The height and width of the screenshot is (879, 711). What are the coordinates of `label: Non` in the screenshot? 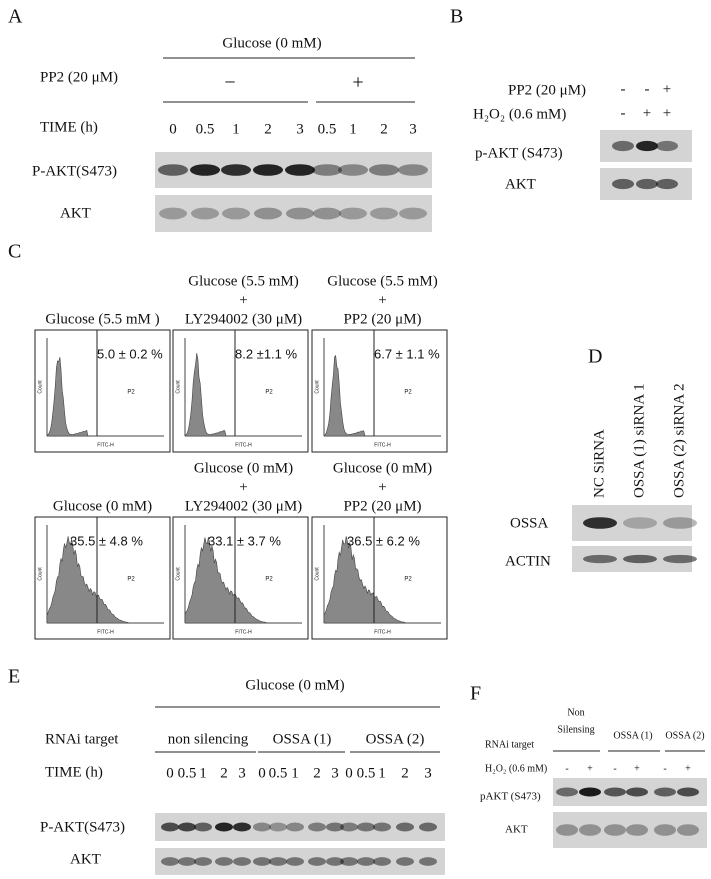 It's located at (575, 712).